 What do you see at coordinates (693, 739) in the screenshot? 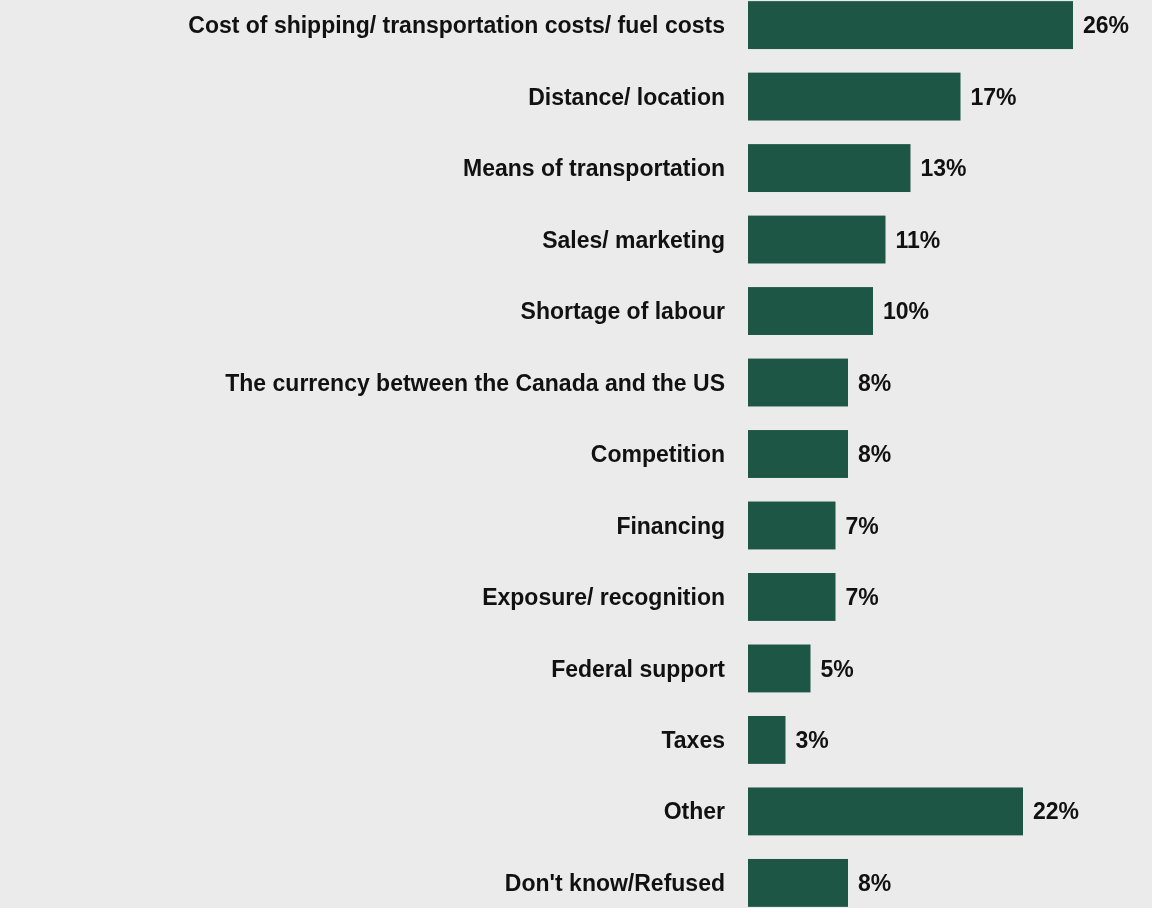
I see `y-tick-label: Taxes` at bounding box center [693, 739].